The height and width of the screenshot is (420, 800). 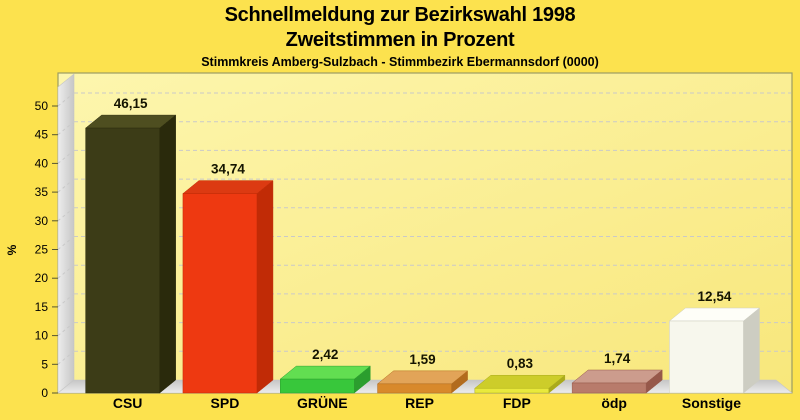 What do you see at coordinates (512, 390) in the screenshot?
I see `bar-FDP` at bounding box center [512, 390].